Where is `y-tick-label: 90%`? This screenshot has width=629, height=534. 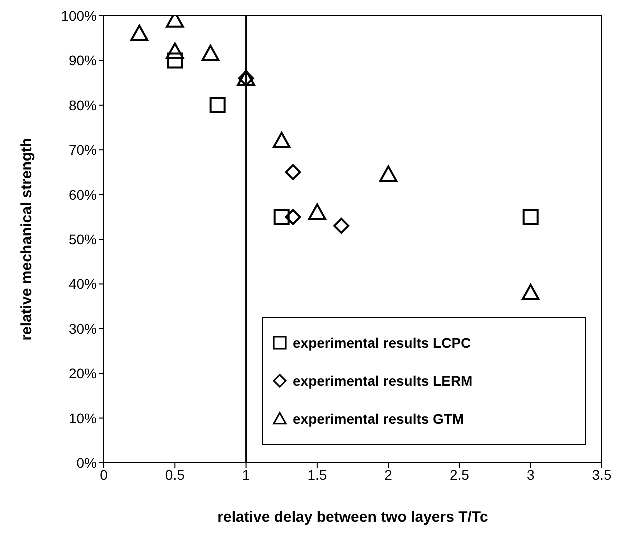 y-tick-label: 90% is located at coordinates (82, 60).